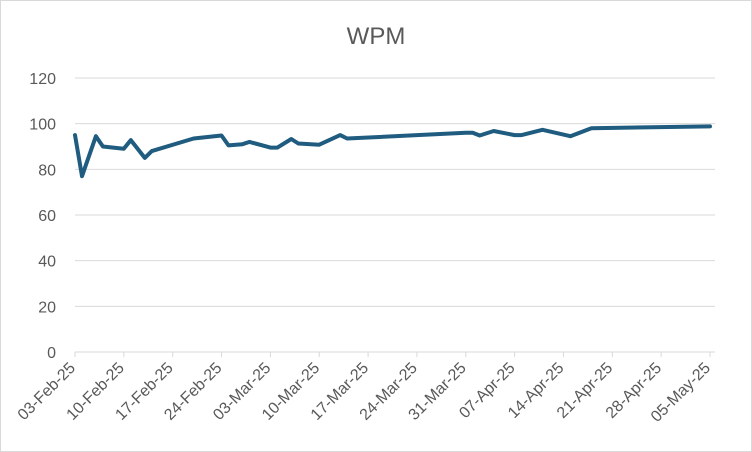 The height and width of the screenshot is (452, 752). I want to click on y-tick-label: 20, so click(47, 307).